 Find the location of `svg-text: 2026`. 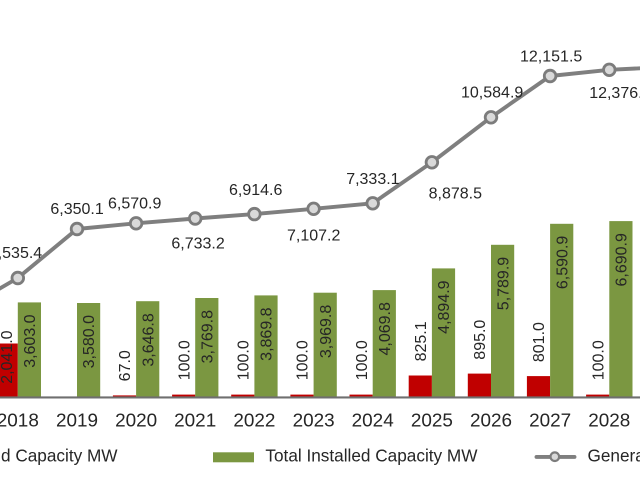

svg-text: 2026 is located at coordinates (491, 421).